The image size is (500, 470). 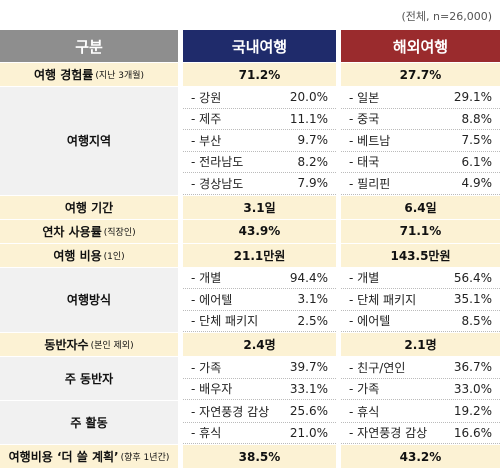 What do you see at coordinates (259, 74) in the screenshot?
I see `domestic-value: 71.2%` at bounding box center [259, 74].